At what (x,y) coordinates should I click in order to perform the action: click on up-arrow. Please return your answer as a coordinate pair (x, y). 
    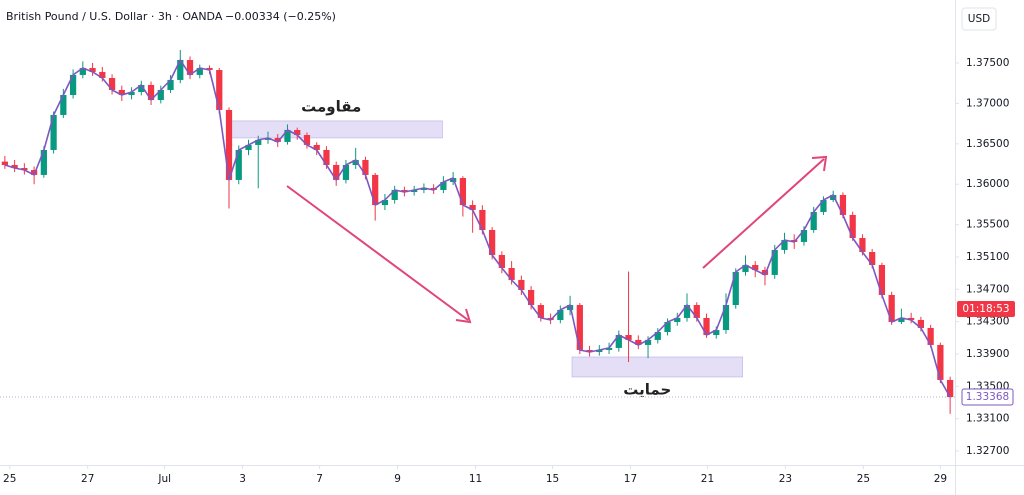
    Looking at the image, I should click on (763, 213).